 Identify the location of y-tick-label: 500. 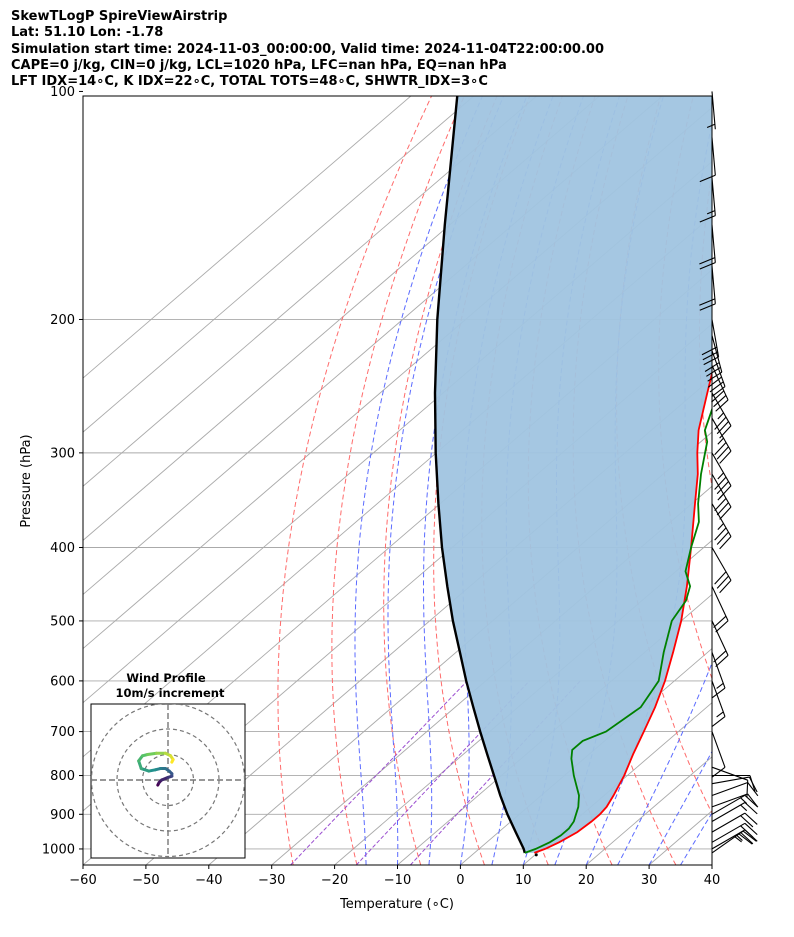
(62, 621).